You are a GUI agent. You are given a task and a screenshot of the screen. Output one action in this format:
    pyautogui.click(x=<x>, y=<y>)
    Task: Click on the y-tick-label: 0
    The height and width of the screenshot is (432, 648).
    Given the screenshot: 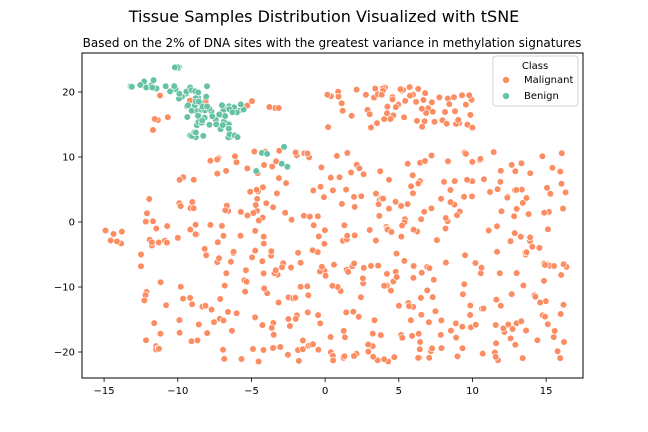 What is the action you would take?
    pyautogui.click(x=72, y=223)
    